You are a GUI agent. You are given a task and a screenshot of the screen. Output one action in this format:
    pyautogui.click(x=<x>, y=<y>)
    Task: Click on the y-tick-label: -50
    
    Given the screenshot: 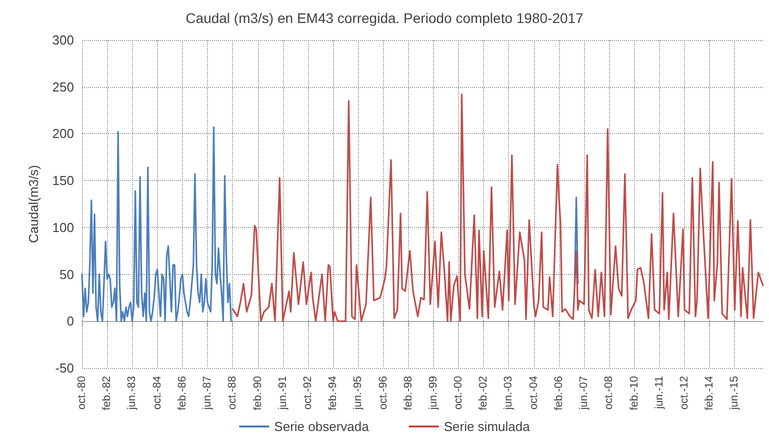 What is the action you would take?
    pyautogui.click(x=64, y=368)
    